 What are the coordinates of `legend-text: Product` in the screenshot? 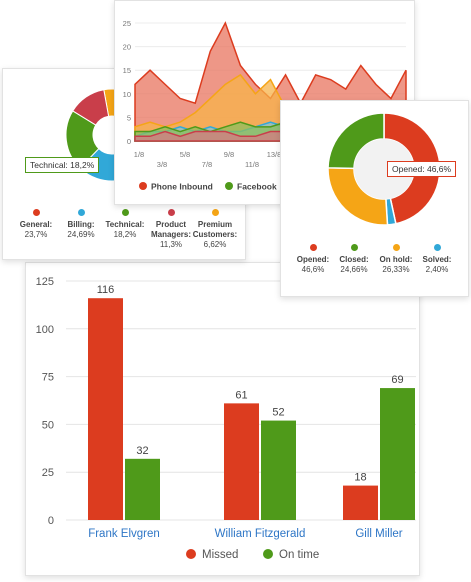 It's located at (171, 224).